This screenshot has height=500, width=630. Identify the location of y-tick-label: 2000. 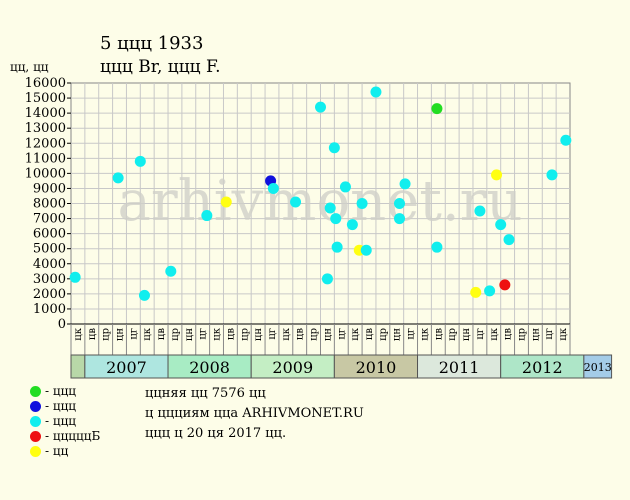
(49, 294).